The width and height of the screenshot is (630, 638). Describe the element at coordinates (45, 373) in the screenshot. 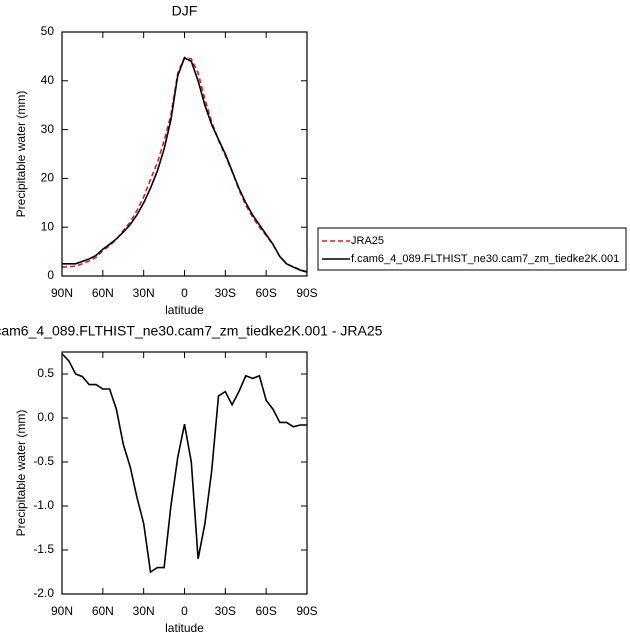

I see `y-tick-label: 0.5` at that location.